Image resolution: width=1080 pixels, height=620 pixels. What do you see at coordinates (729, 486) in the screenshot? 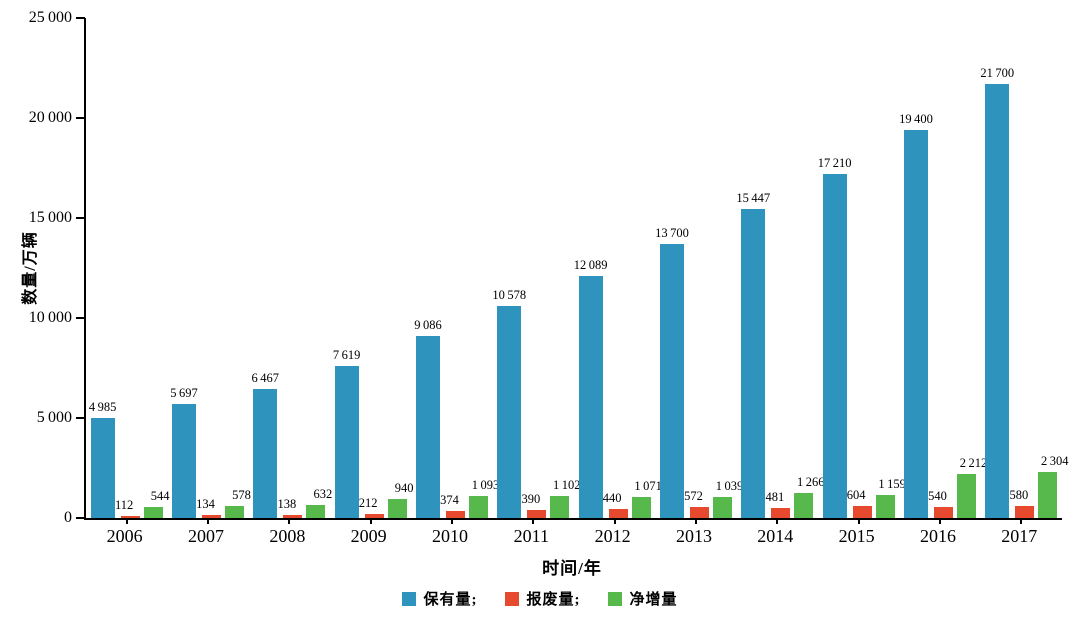
I see `bar-value-label: 1 039` at bounding box center [729, 486].